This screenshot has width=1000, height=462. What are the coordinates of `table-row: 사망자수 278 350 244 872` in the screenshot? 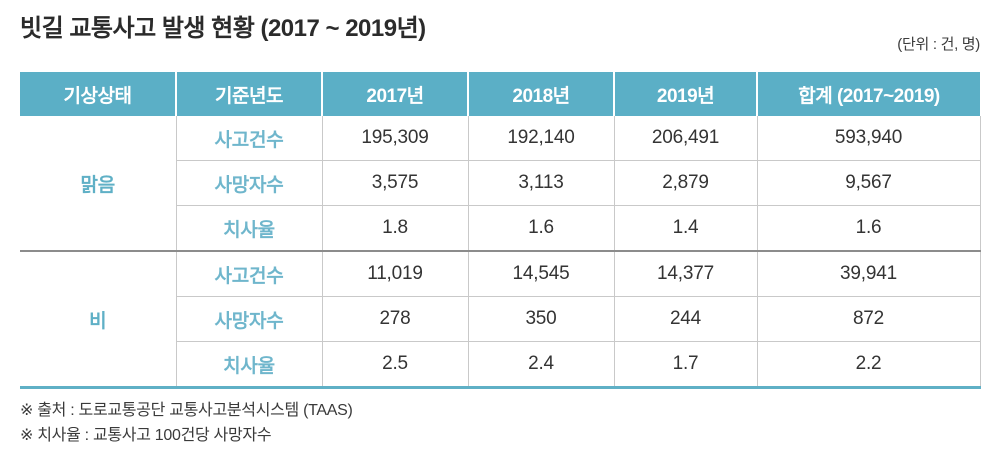 It's located at (500, 319).